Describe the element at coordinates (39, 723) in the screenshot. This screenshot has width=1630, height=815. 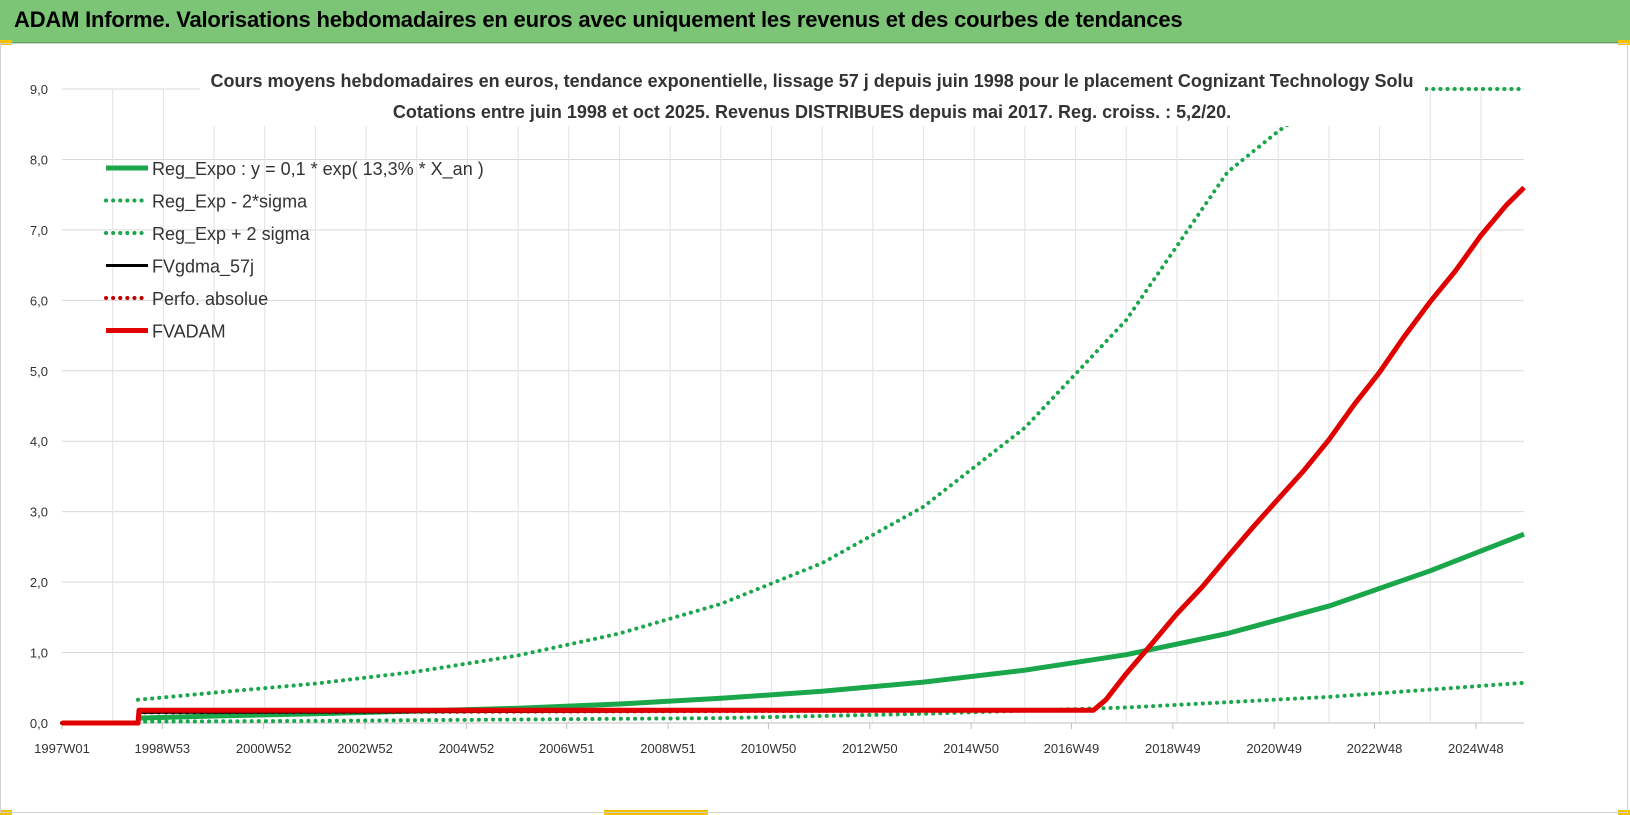
I see `y-tick-label: 0,0` at that location.